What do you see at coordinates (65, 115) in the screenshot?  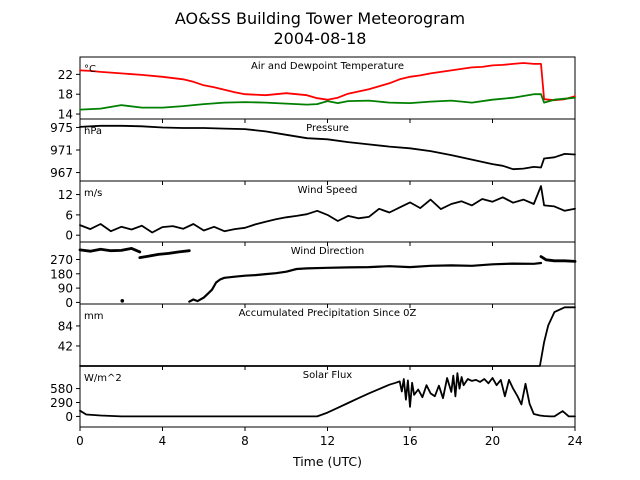 I see `y-tick-label: 14` at bounding box center [65, 115].